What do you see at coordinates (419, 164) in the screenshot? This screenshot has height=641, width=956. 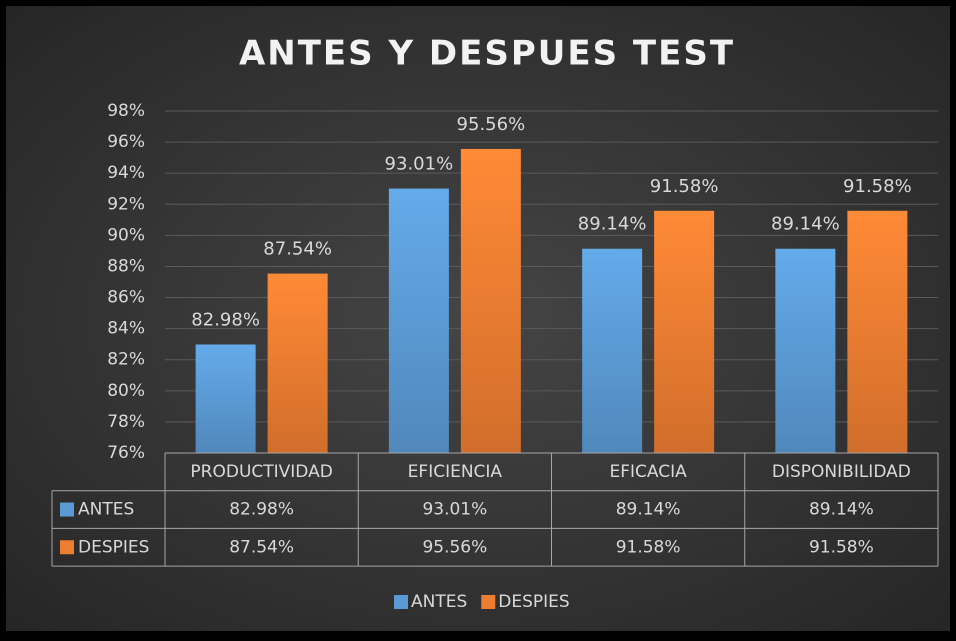 I see `data-label: 93.01%` at bounding box center [419, 164].